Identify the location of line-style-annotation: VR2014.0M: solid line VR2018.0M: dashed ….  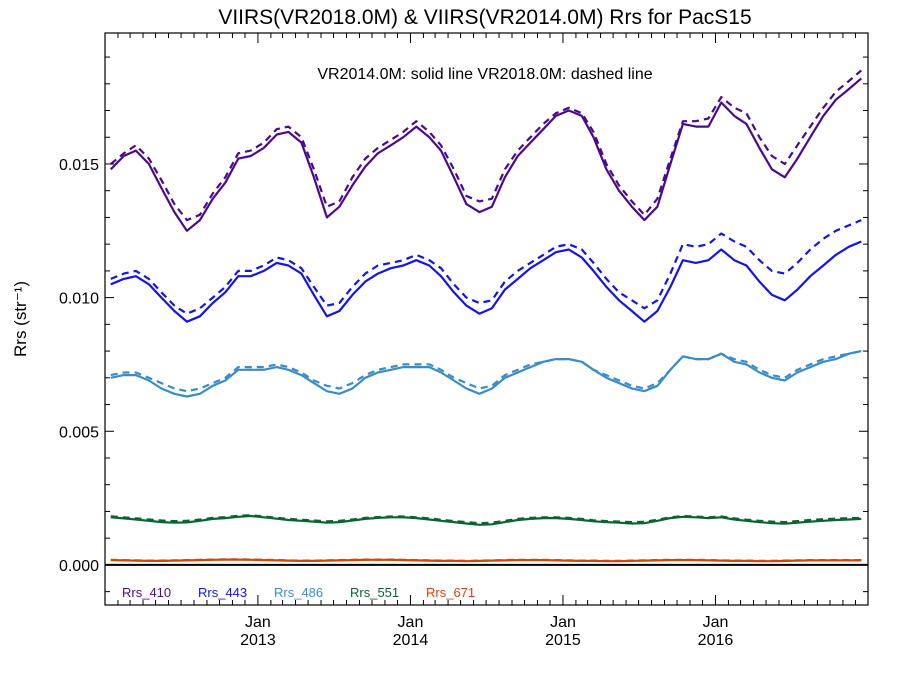
(484, 74).